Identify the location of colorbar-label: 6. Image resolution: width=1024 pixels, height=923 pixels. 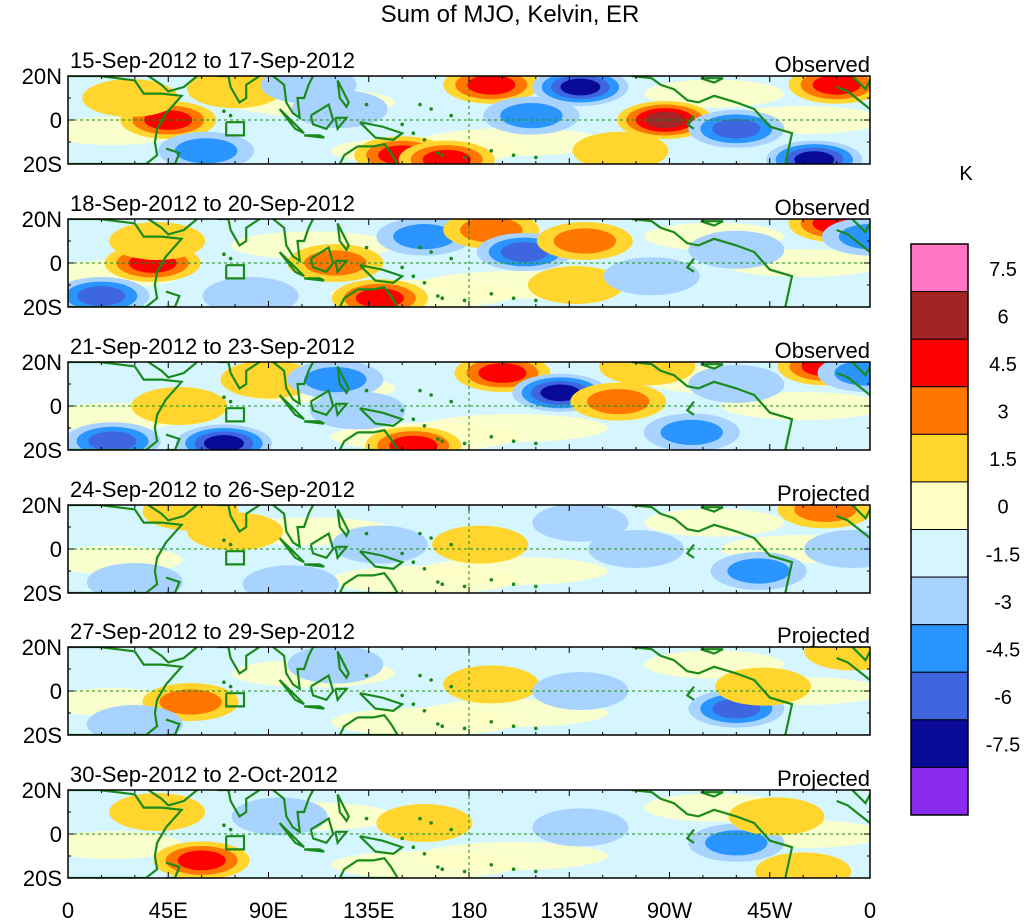
(1002, 317).